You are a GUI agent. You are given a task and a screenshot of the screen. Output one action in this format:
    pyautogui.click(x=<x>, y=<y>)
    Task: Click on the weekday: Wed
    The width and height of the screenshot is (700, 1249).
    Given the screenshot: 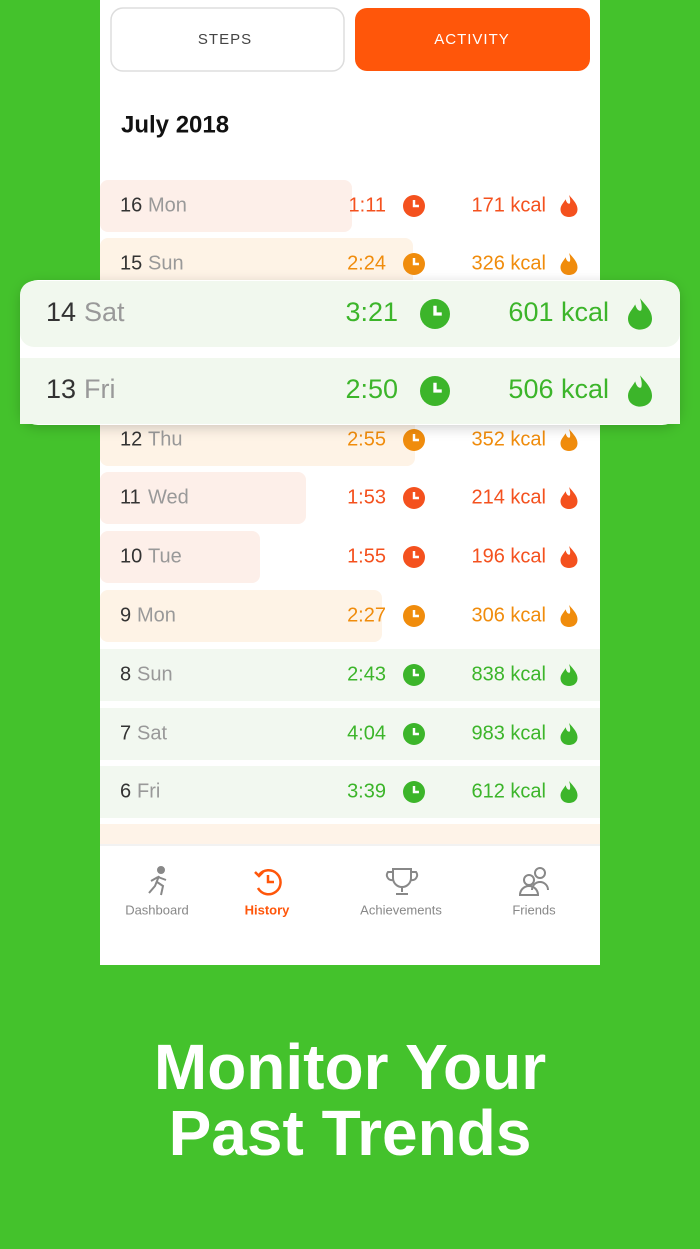 What is the action you would take?
    pyautogui.click(x=168, y=497)
    